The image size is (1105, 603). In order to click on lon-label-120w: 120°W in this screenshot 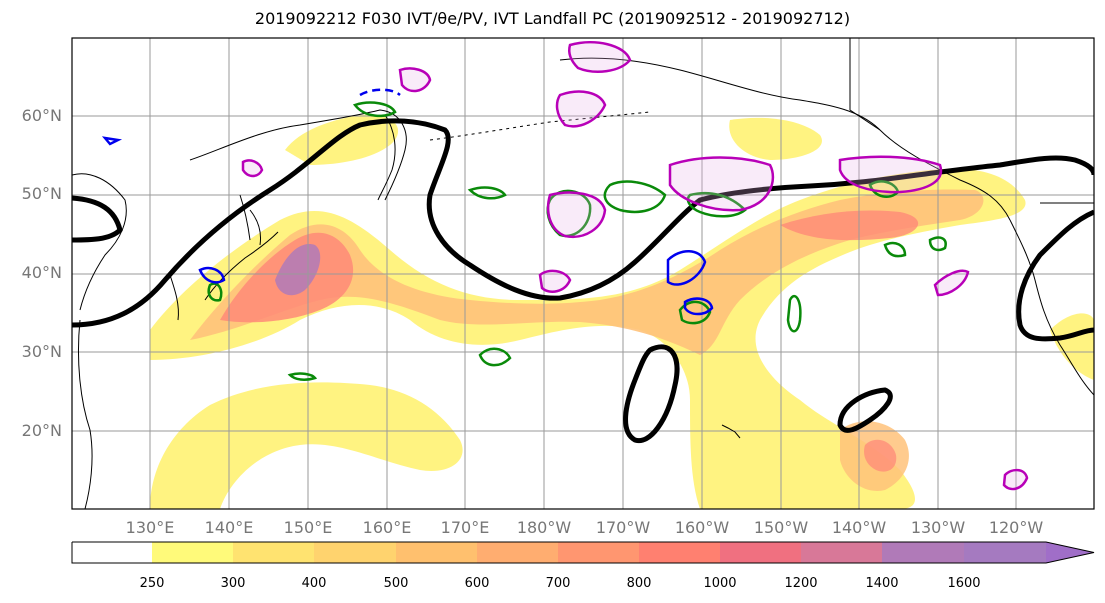, I will do `click(1016, 527)`.